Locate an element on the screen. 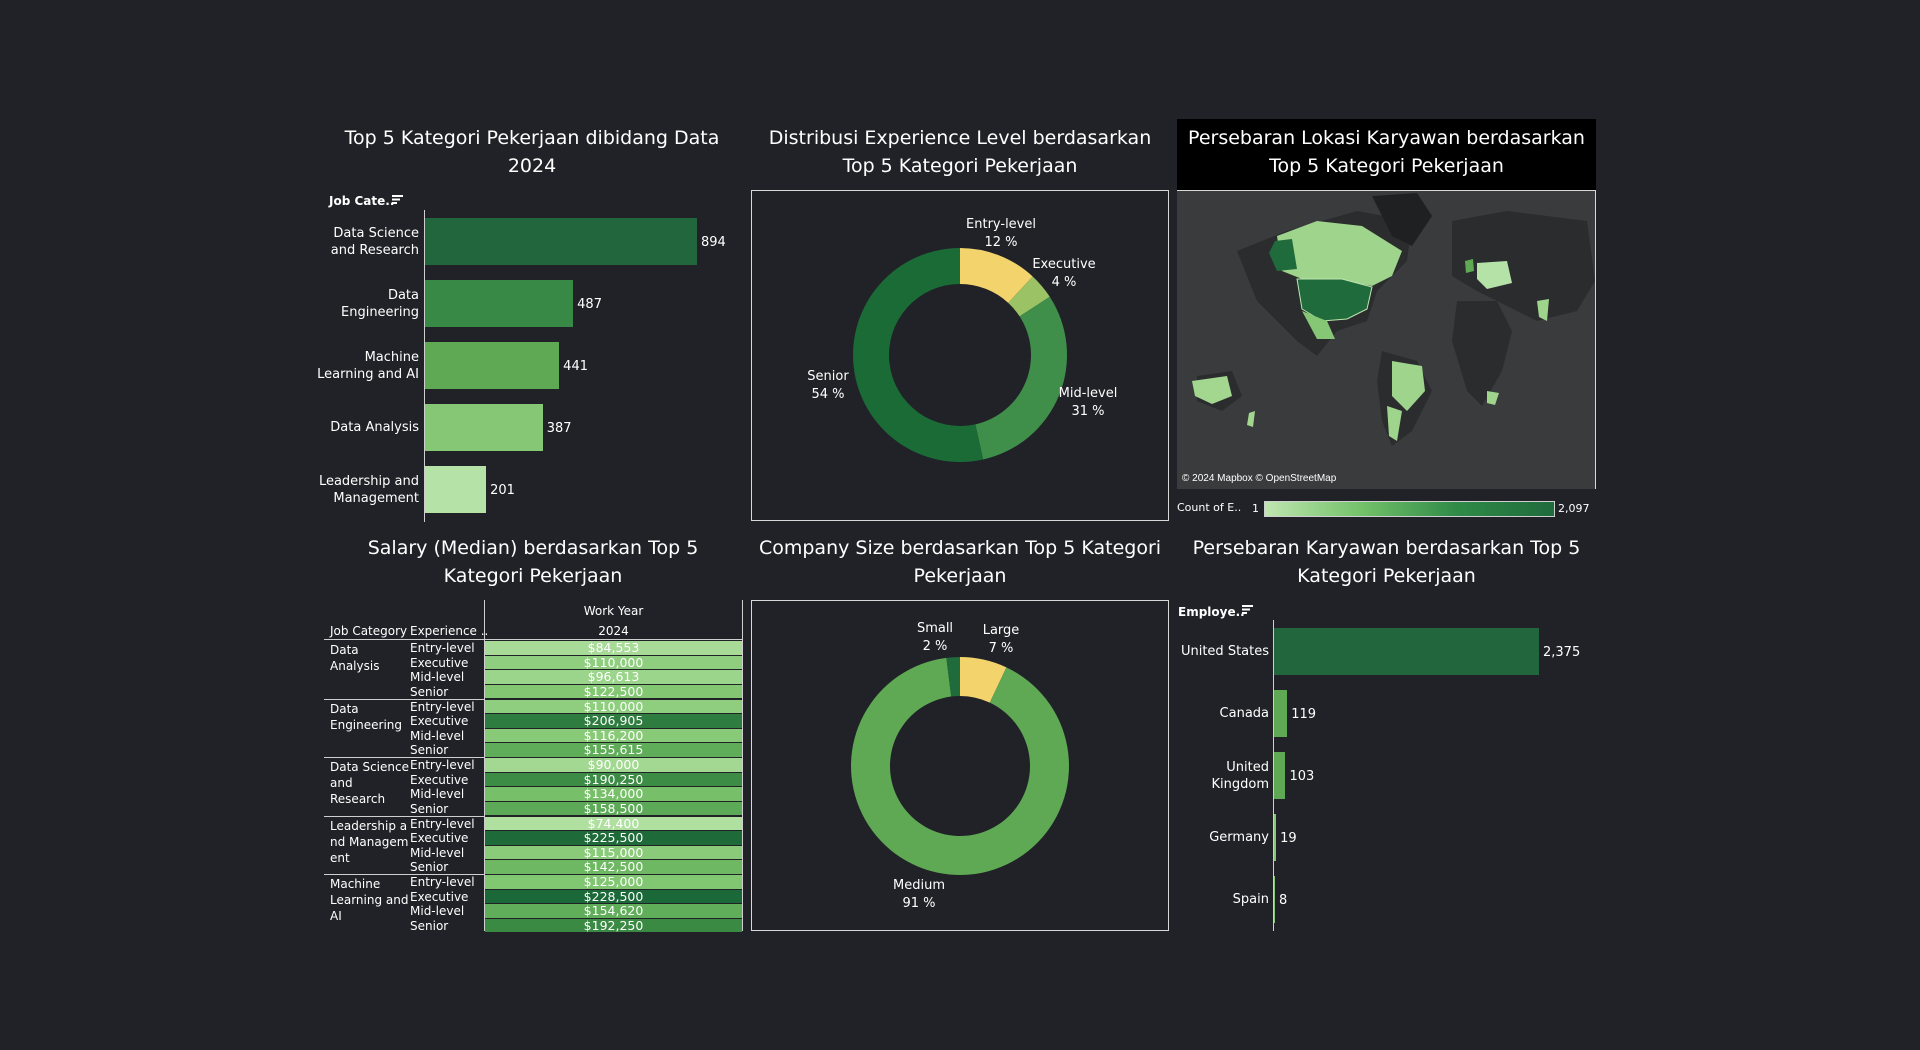 This screenshot has height=1050, width=1920. salary-cell: $90,000 is located at coordinates (613, 765).